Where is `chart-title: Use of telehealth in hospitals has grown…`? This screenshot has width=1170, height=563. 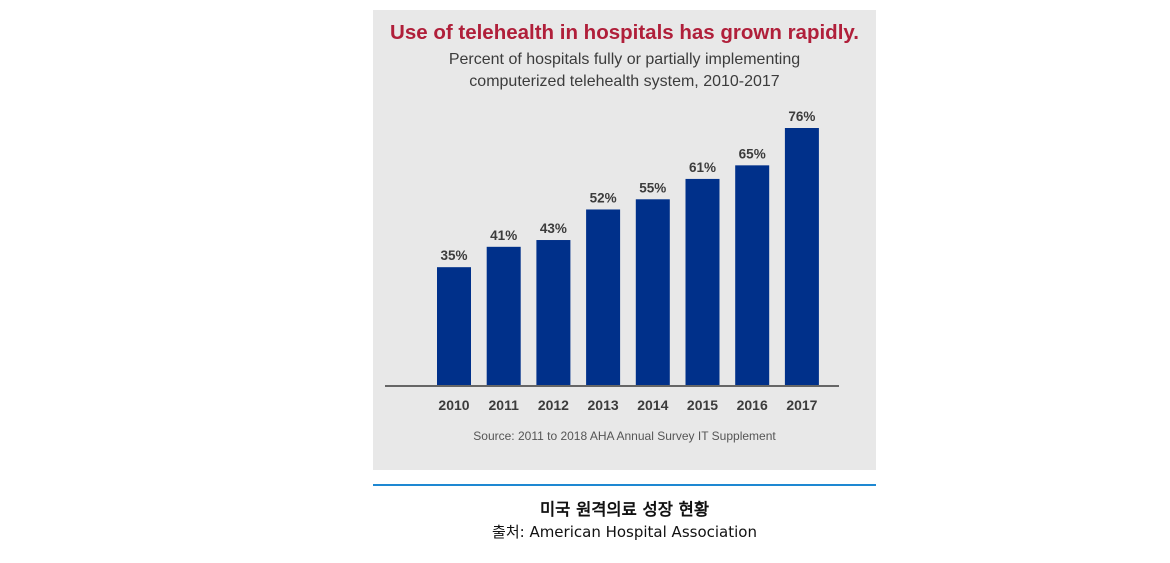 chart-title: Use of telehealth in hospitals has grown… is located at coordinates (624, 32).